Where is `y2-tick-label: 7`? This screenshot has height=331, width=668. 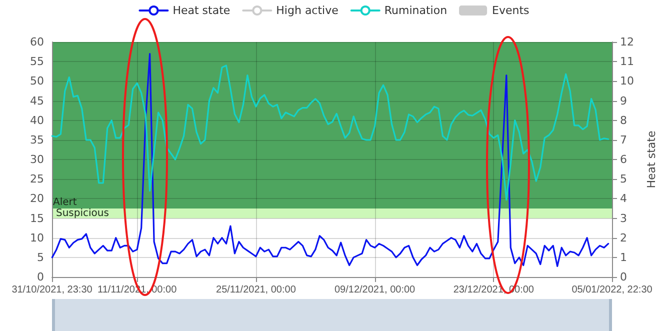 y2-tick-label: 7 is located at coordinates (623, 139).